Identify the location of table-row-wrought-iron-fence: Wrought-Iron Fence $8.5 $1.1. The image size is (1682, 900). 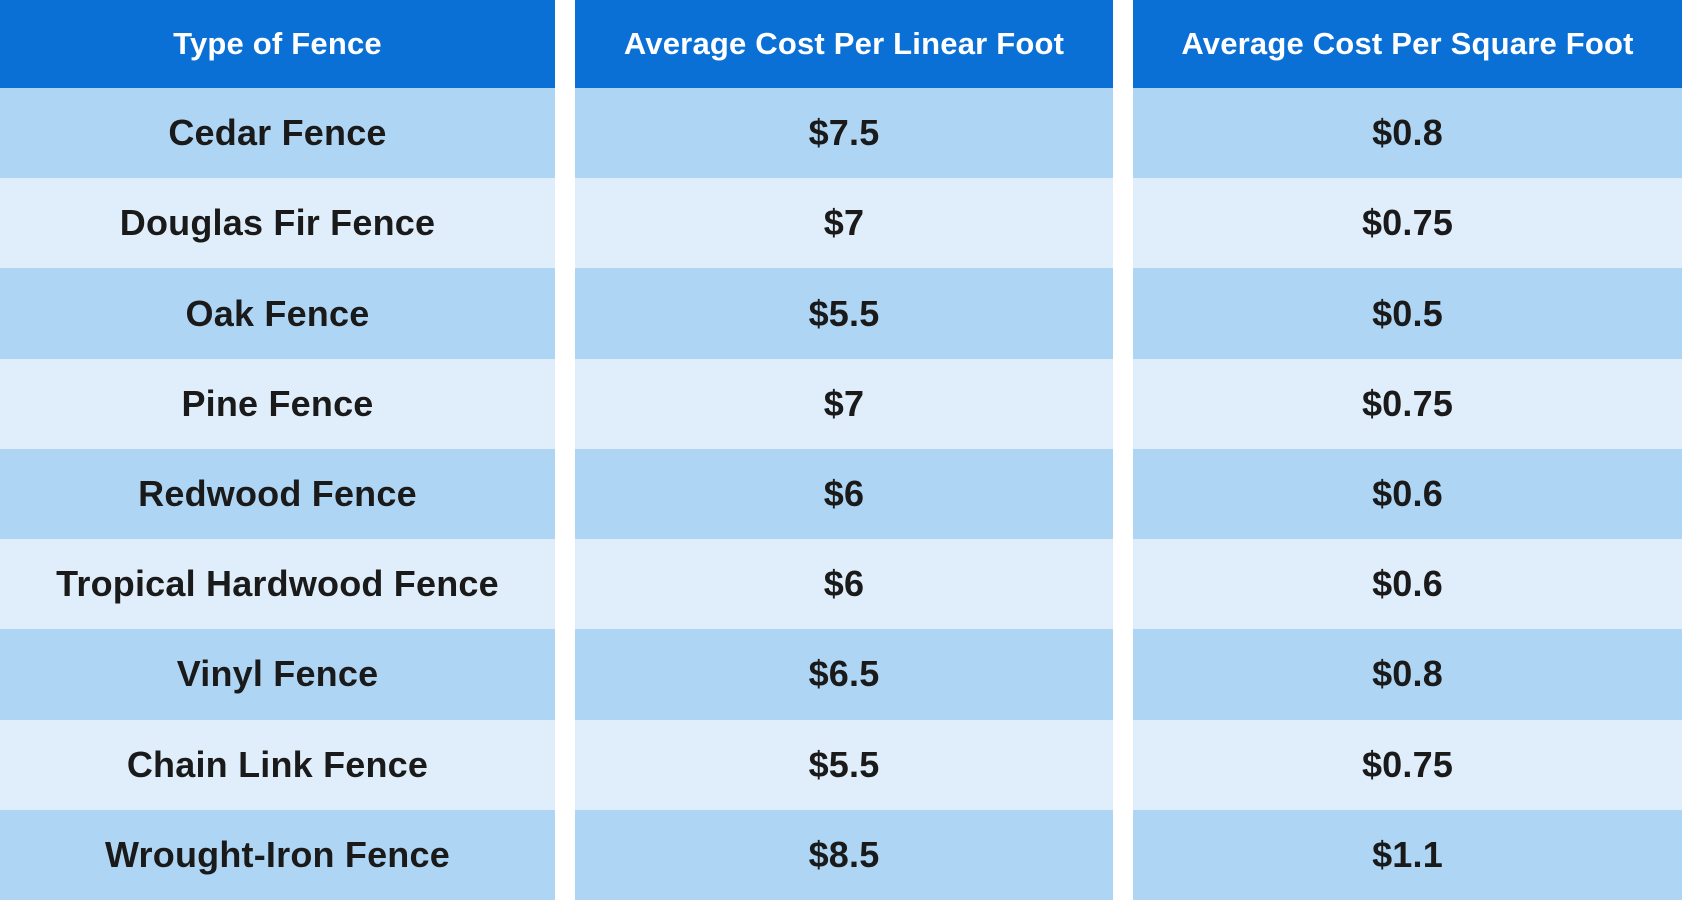
(841, 854).